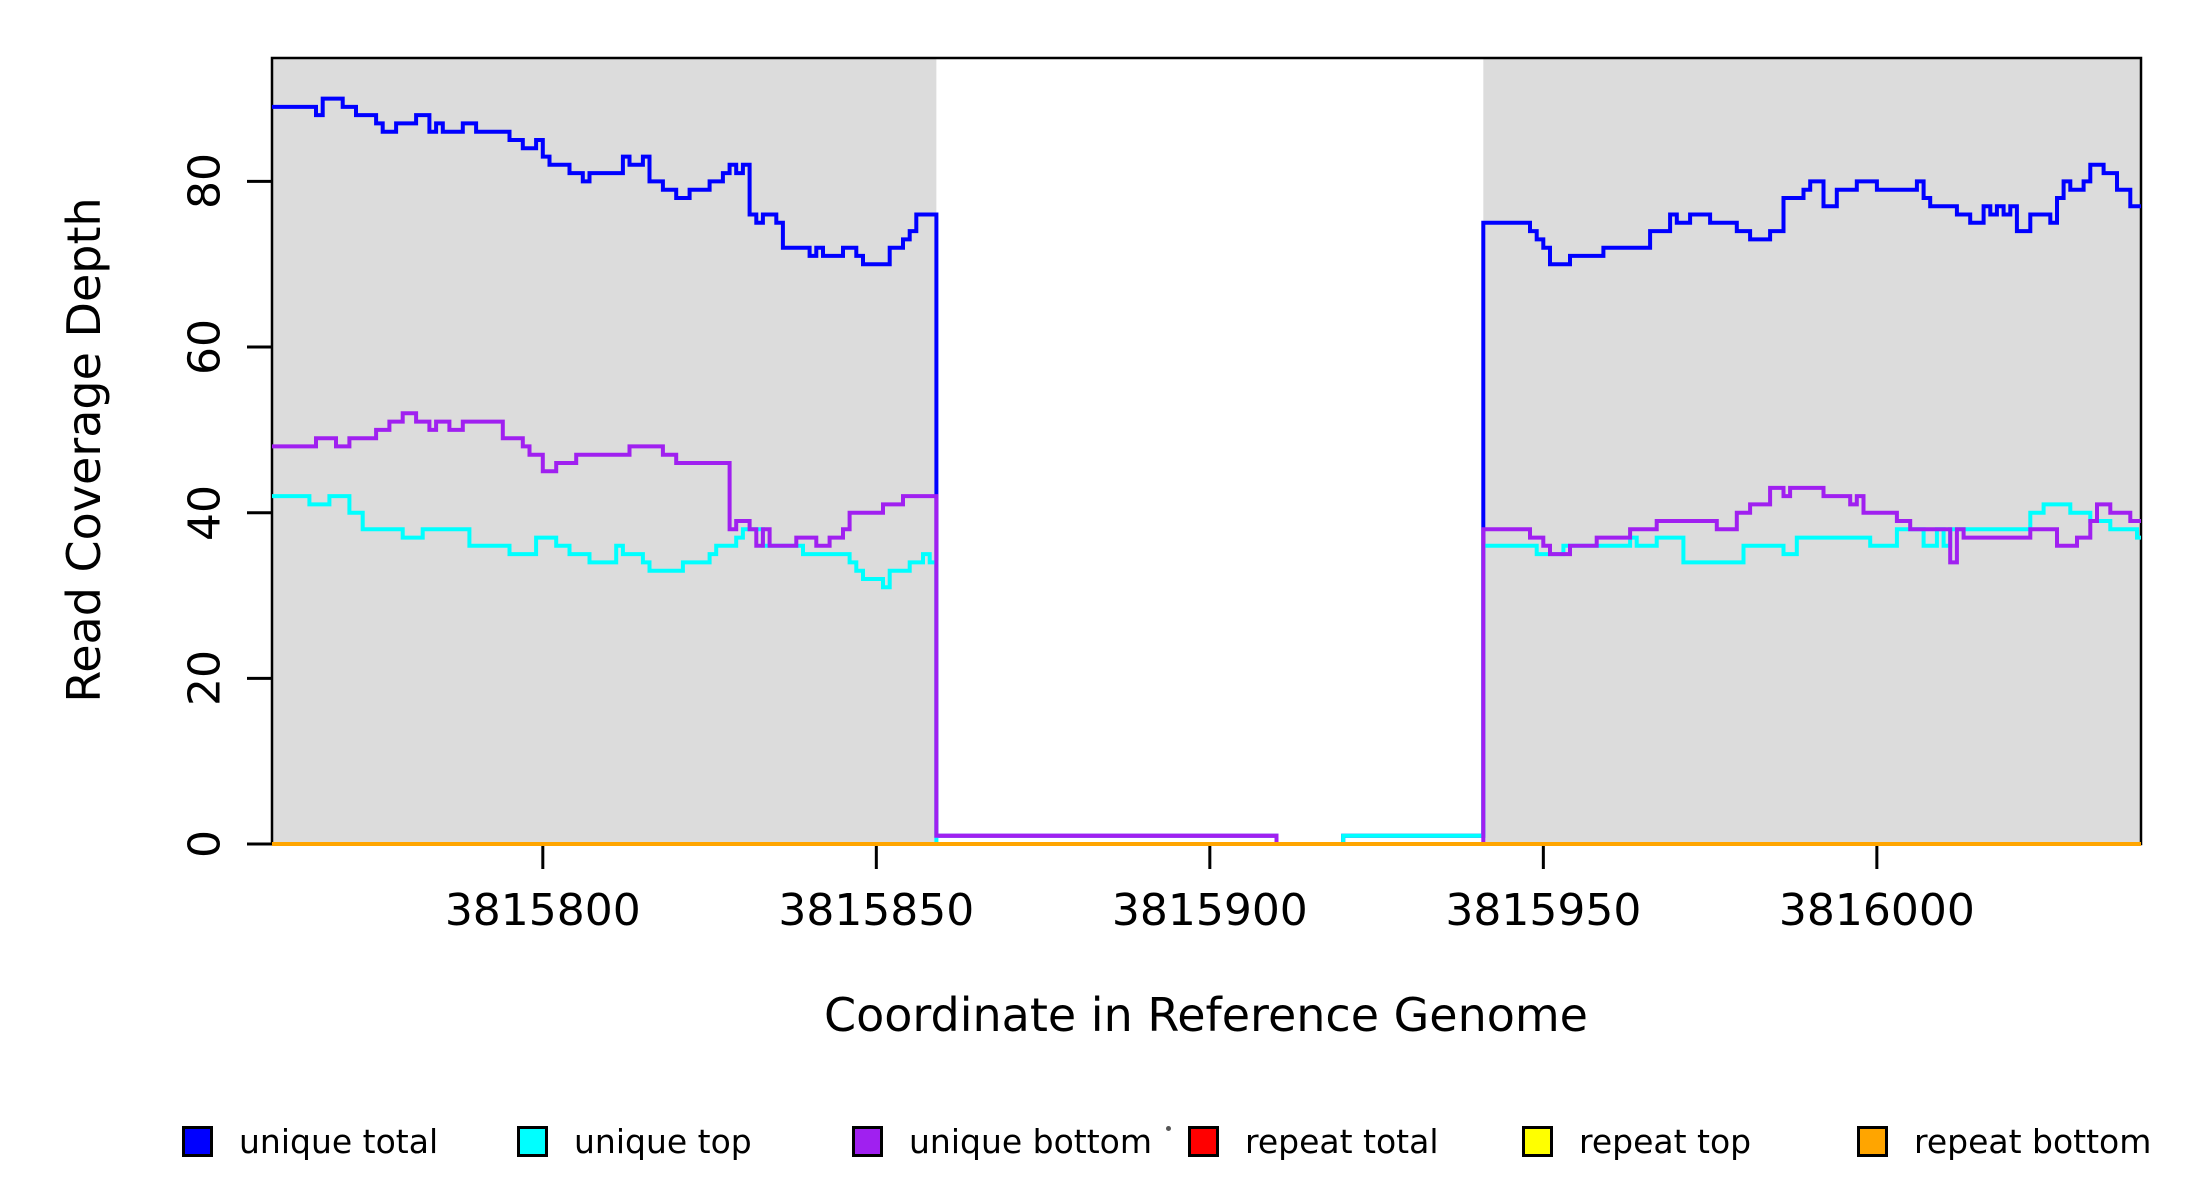  I want to click on x-tick-label: 3815950, so click(1543, 910).